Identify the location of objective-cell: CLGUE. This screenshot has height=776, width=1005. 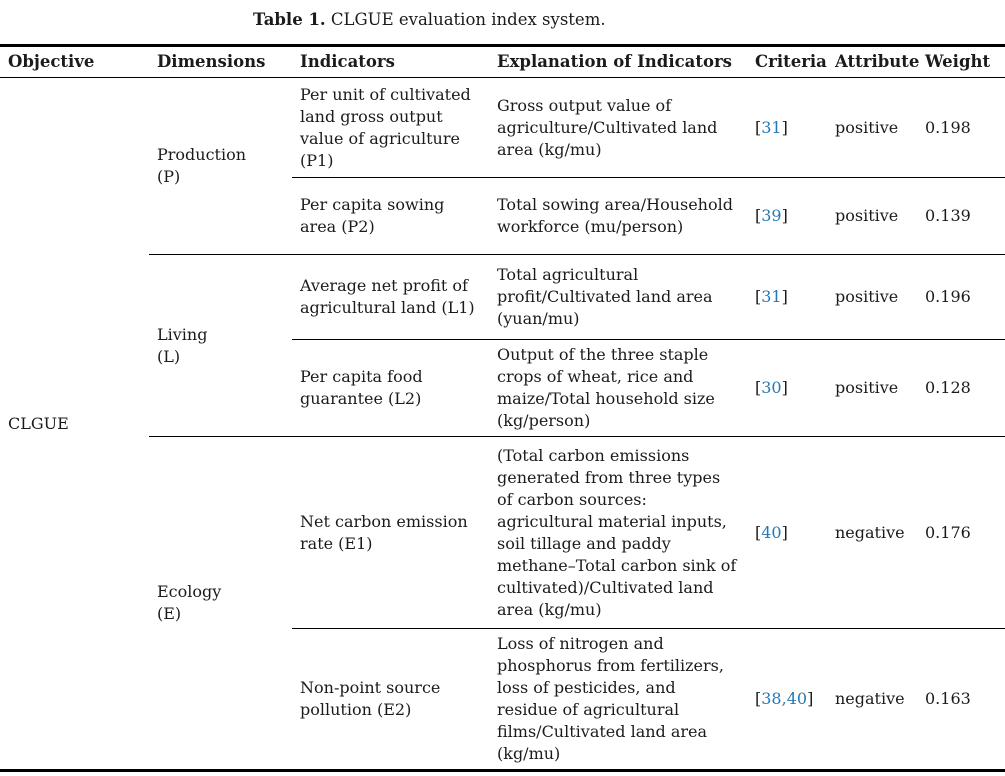
(38, 423).